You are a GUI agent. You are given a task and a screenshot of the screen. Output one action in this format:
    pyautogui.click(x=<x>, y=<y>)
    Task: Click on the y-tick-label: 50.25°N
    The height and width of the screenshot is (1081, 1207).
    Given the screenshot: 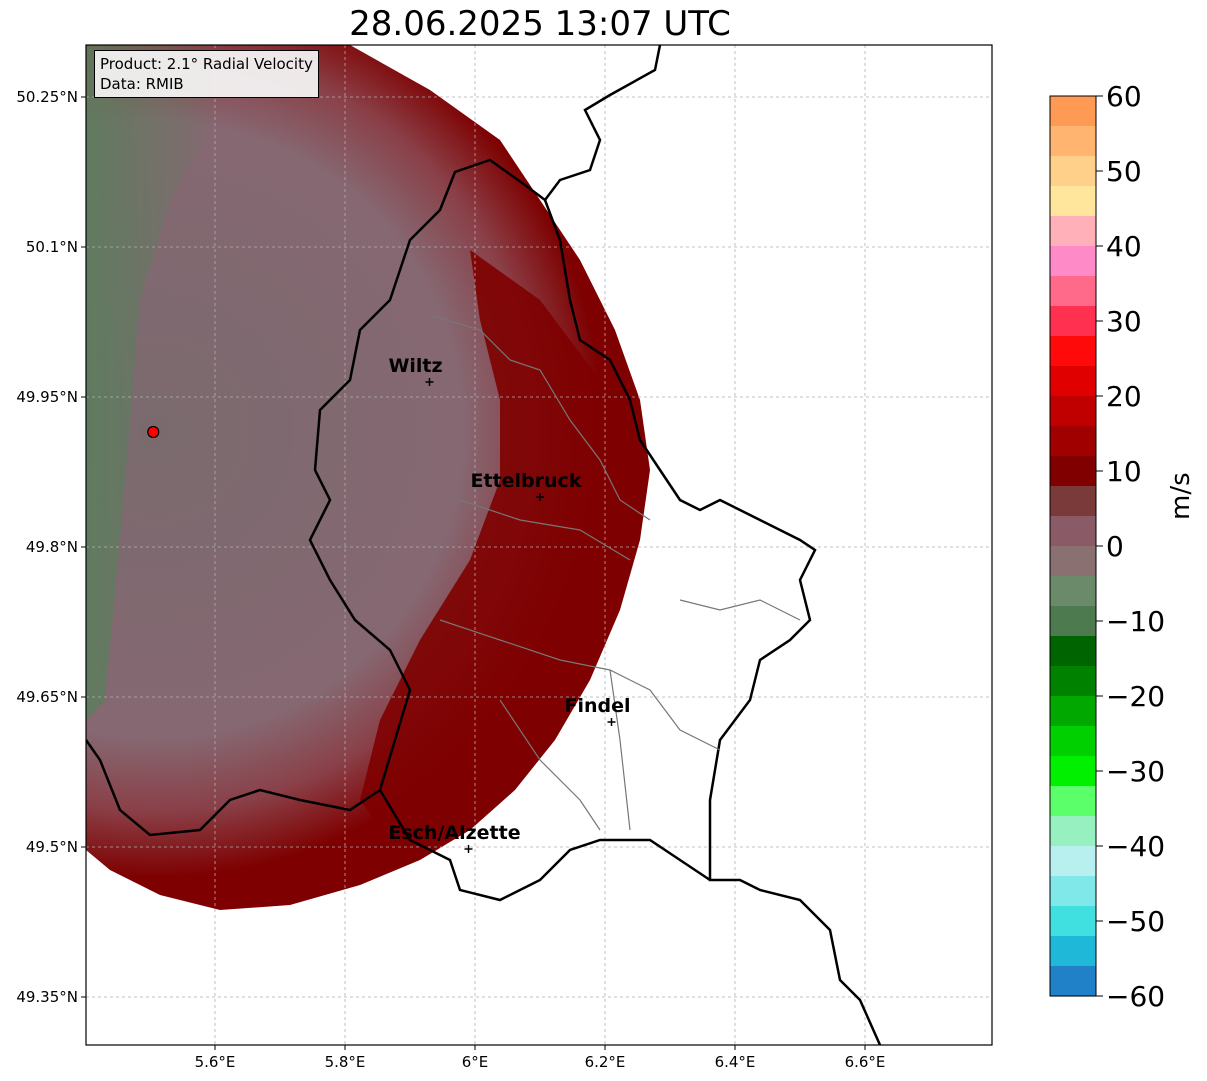 What is the action you would take?
    pyautogui.click(x=47, y=97)
    